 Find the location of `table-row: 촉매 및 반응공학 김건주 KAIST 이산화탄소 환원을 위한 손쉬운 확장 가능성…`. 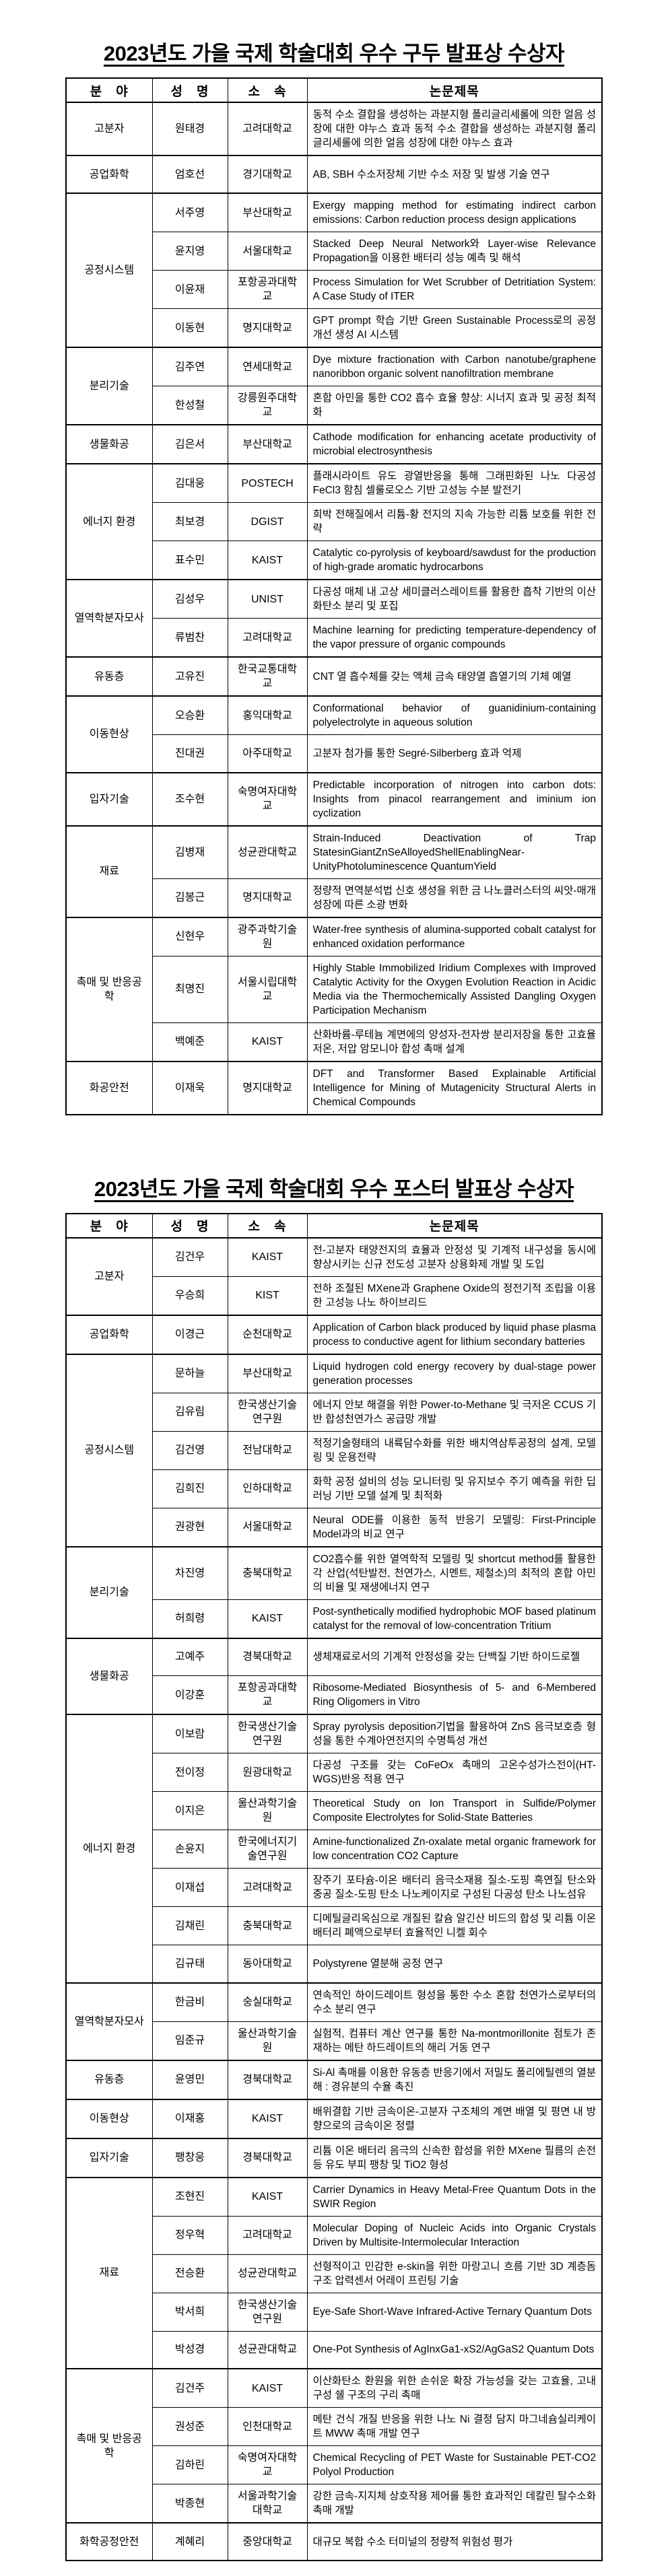

table-row: 촉매 및 반응공학 김건주 KAIST 이산화탄소 환원을 위한 손쉬운 확장 가능성… is located at coordinates (334, 2445).